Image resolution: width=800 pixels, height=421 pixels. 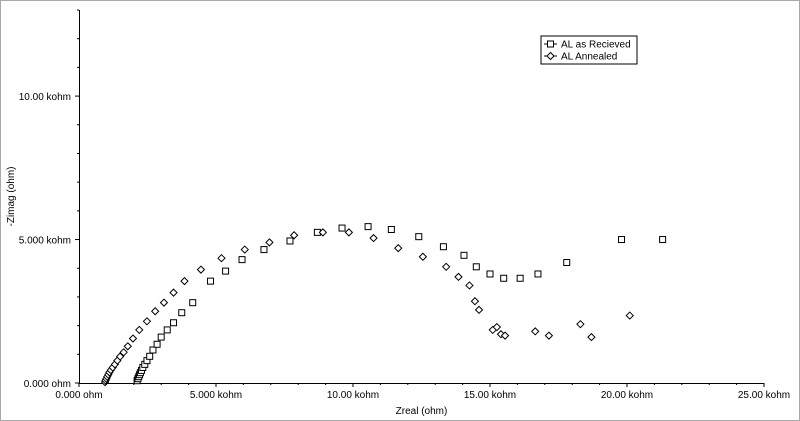 What do you see at coordinates (627, 395) in the screenshot?
I see `x-tick-label: 20.00 kohm` at bounding box center [627, 395].